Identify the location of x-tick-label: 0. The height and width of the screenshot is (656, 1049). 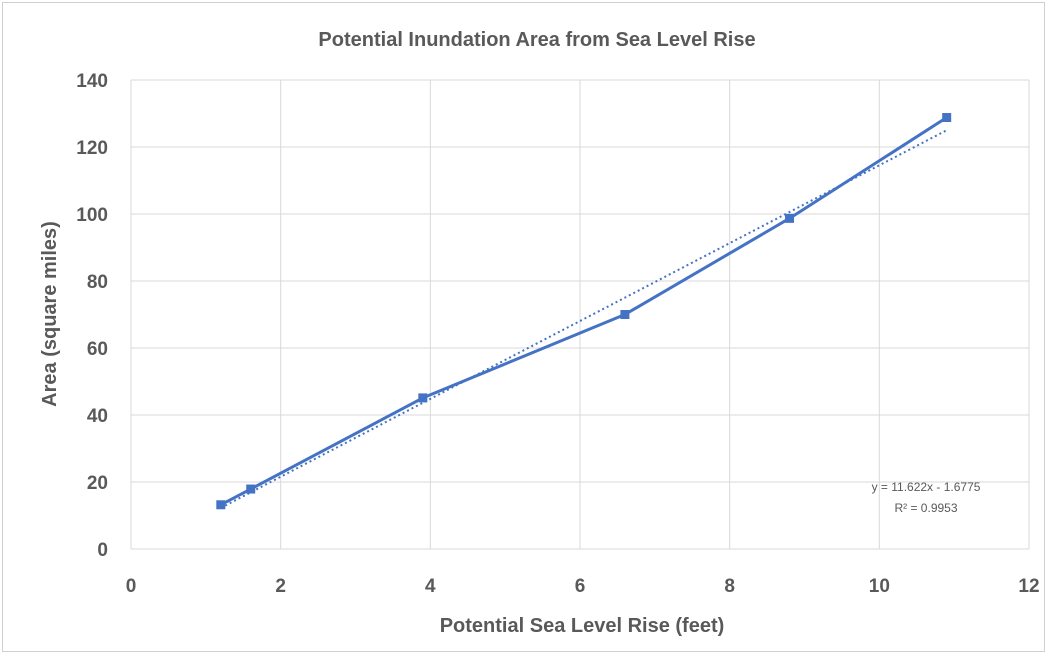
(131, 586).